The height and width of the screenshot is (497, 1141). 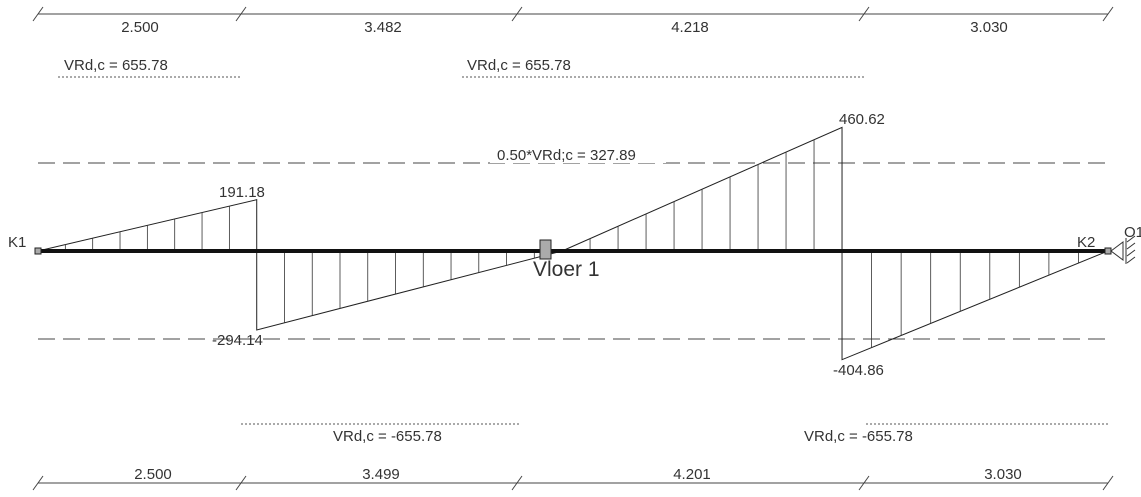 What do you see at coordinates (566, 269) in the screenshot?
I see `element-label: Vloer 1` at bounding box center [566, 269].